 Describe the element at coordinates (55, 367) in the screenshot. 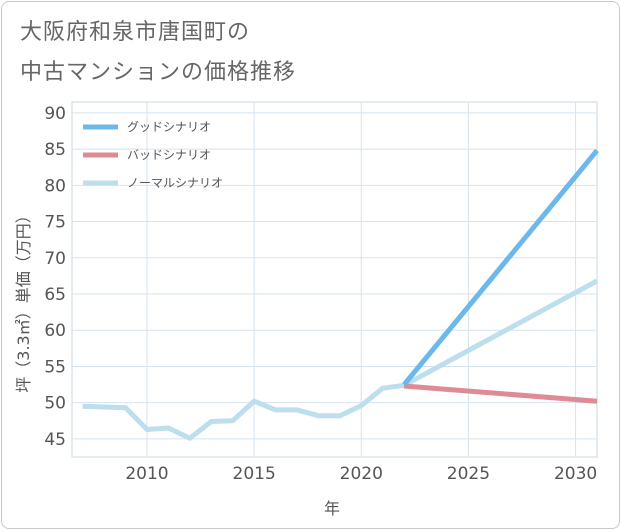

I see `y-tick-label: 55` at that location.